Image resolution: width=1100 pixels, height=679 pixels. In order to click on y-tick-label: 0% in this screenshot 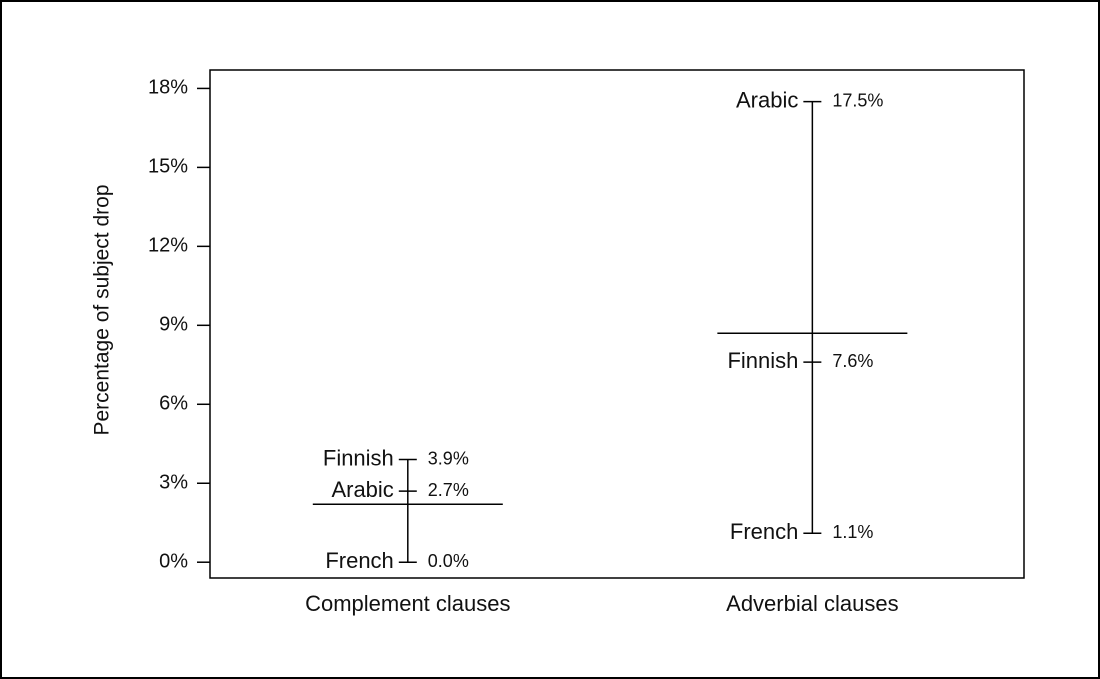, I will do `click(173, 561)`.